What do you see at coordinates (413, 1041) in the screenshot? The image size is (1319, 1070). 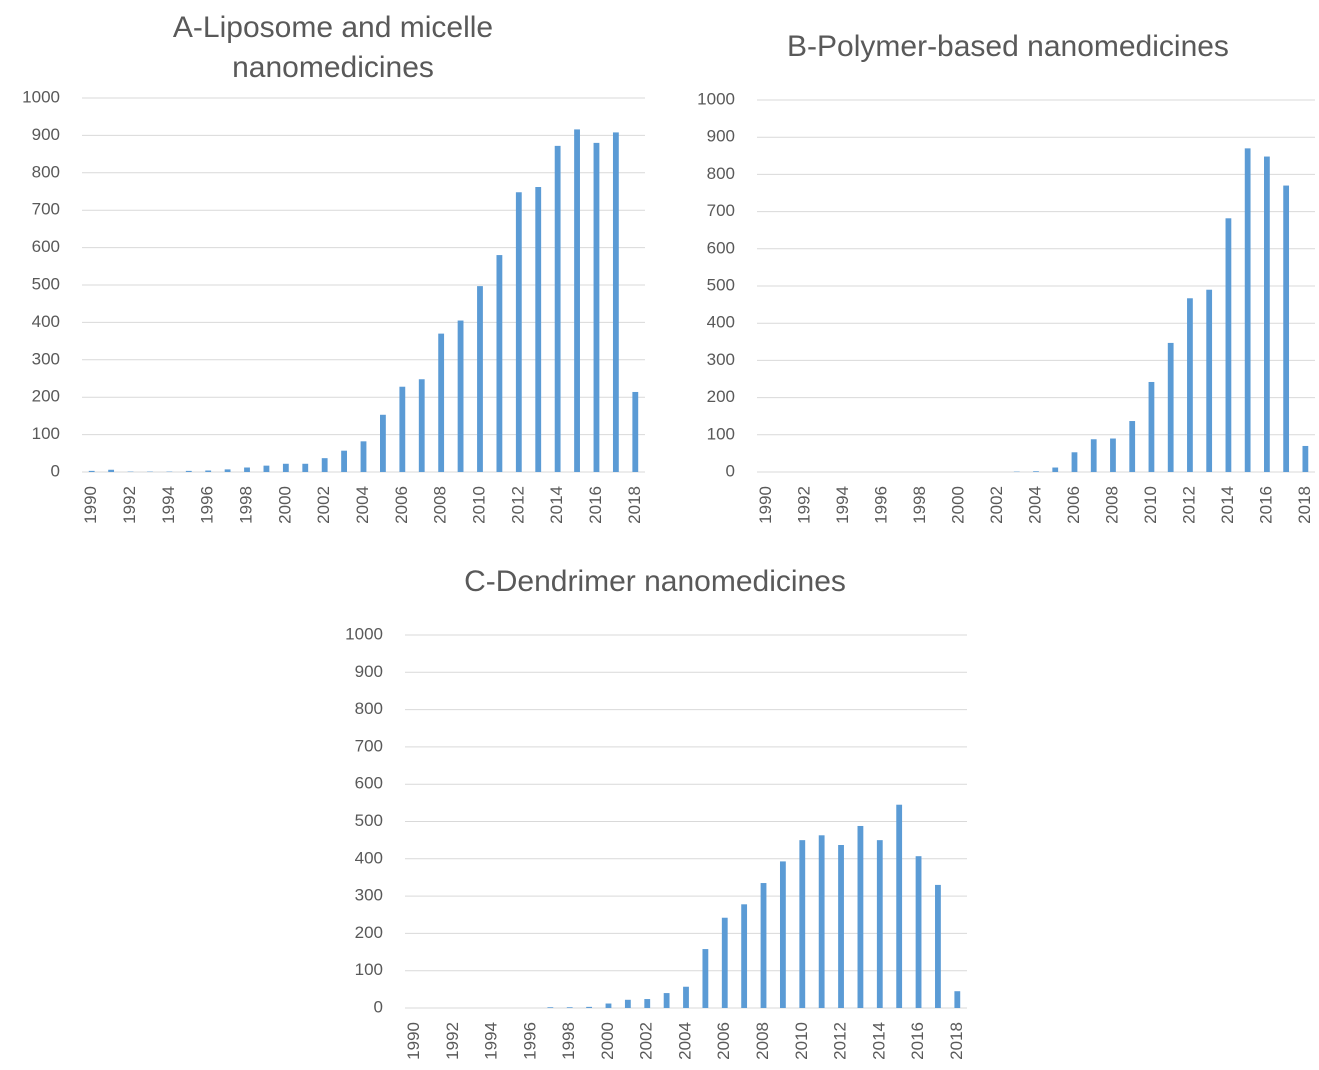 I see `x-tick-label: 1990` at bounding box center [413, 1041].